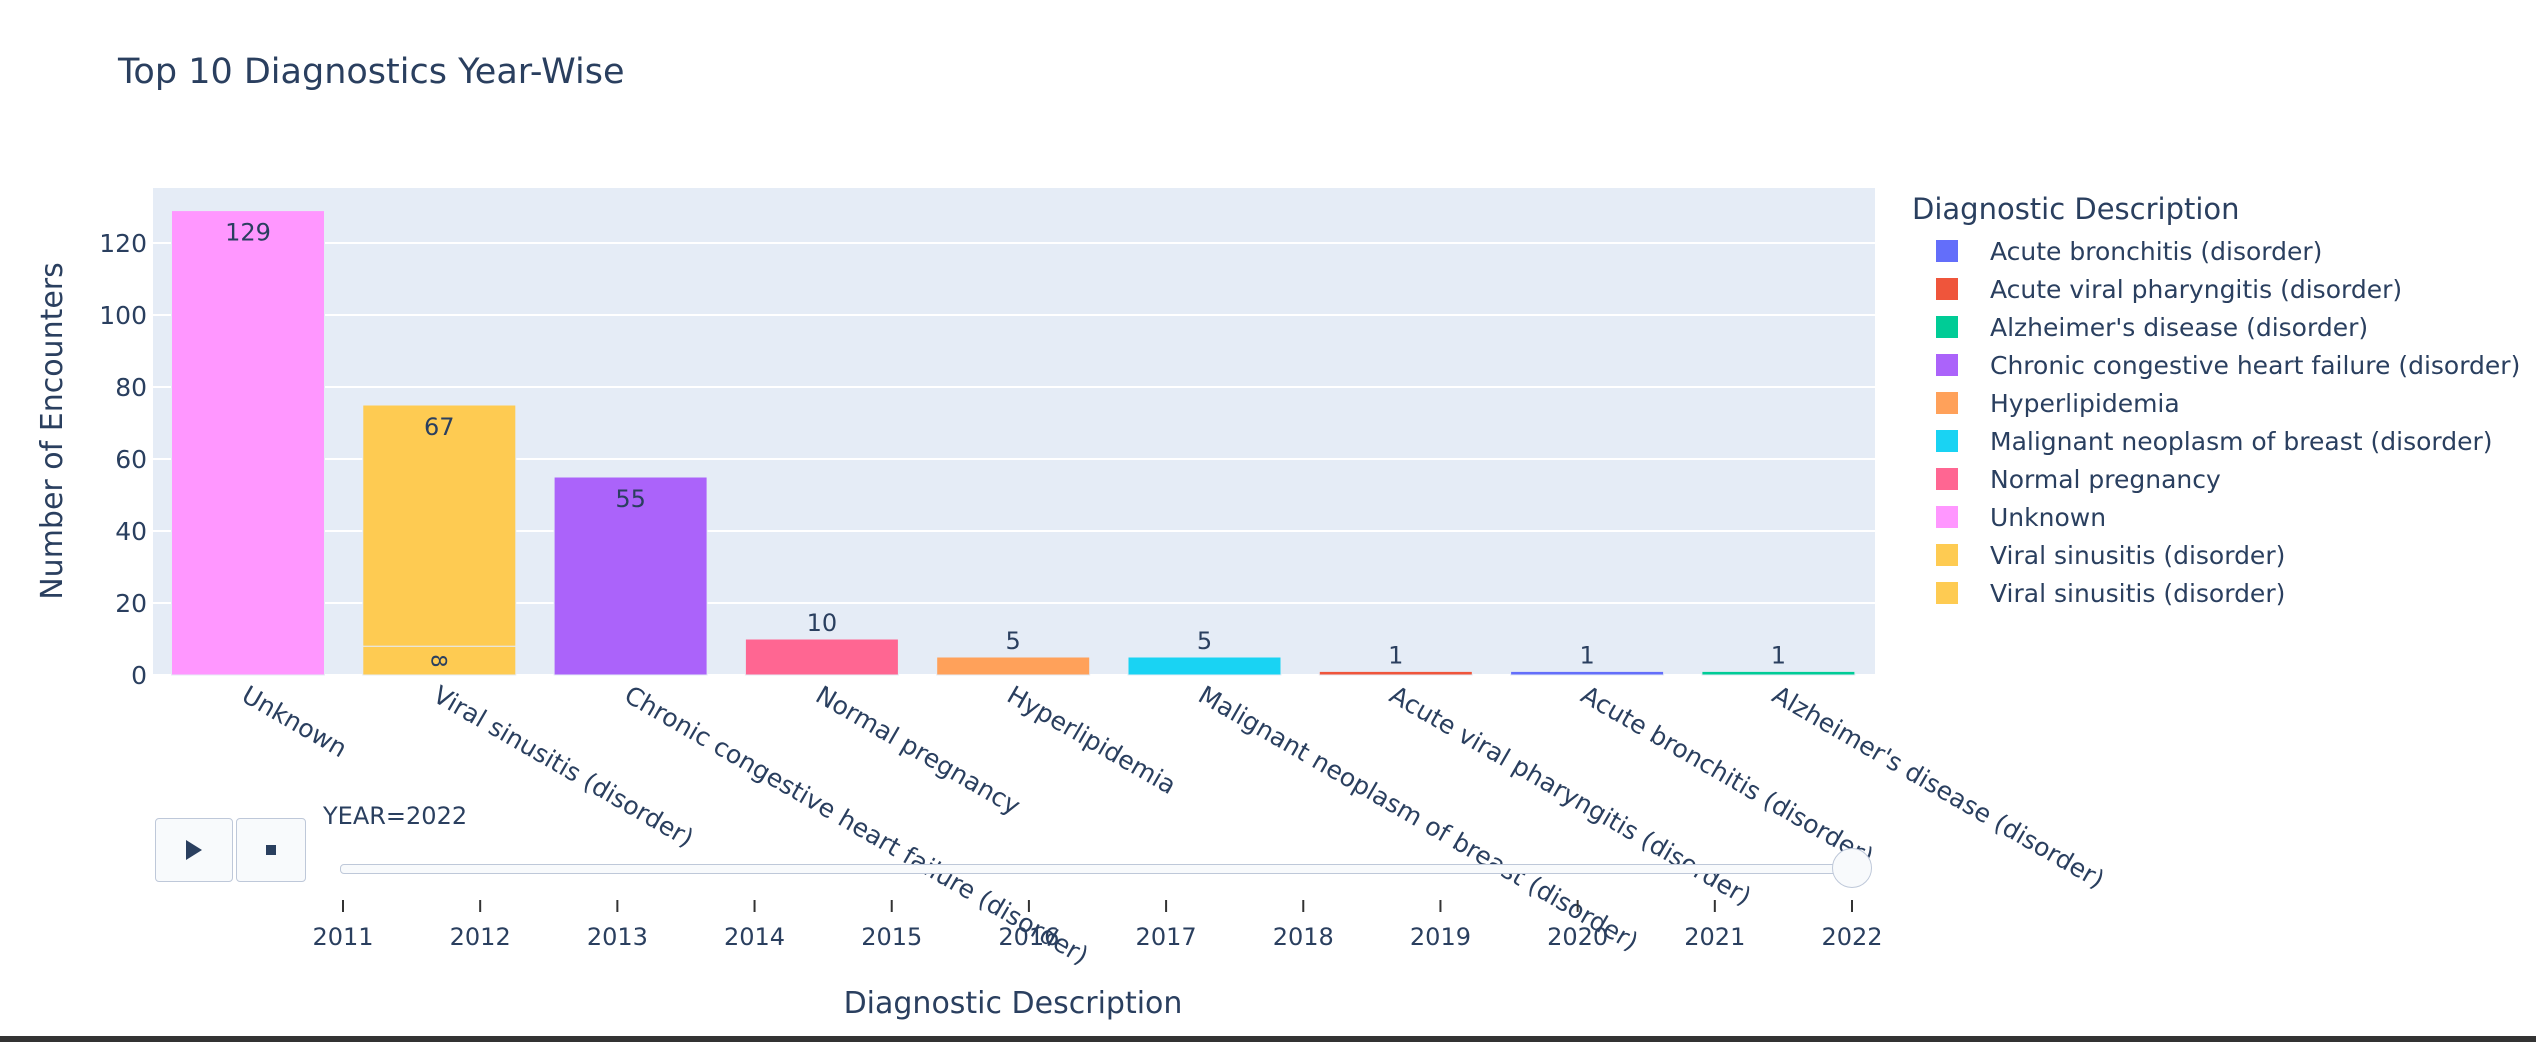 The image size is (2536, 1042). I want to click on legend-title: Diagnostic Description, so click(2076, 209).